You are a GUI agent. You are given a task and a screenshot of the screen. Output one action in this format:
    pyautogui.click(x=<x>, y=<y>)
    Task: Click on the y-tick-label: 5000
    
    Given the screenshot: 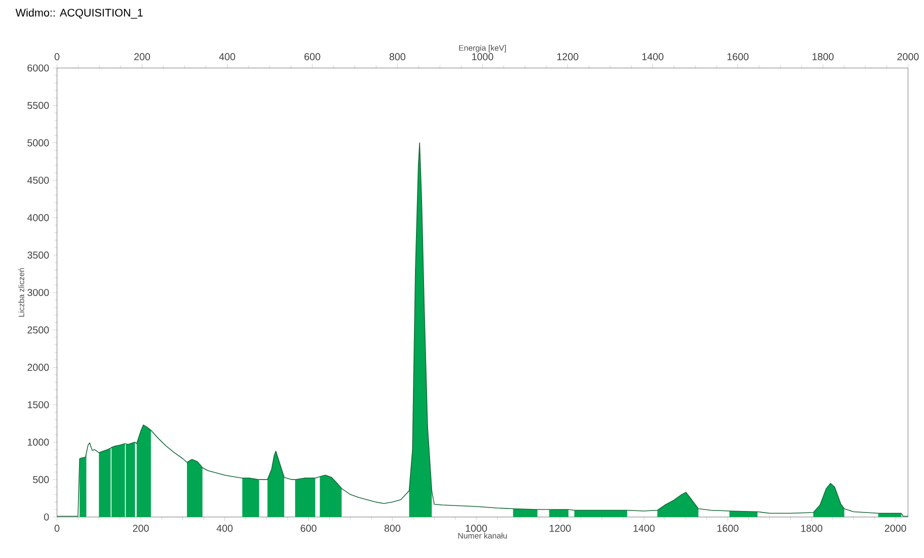 What is the action you would take?
    pyautogui.click(x=38, y=142)
    